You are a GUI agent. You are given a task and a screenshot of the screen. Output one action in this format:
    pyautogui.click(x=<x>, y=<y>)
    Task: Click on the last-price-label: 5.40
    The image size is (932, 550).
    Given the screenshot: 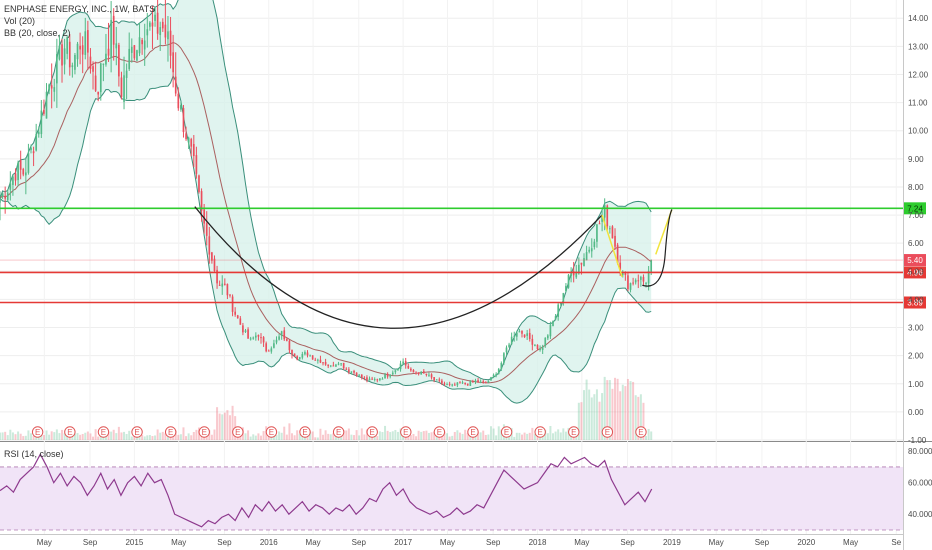 What is the action you would take?
    pyautogui.click(x=915, y=260)
    